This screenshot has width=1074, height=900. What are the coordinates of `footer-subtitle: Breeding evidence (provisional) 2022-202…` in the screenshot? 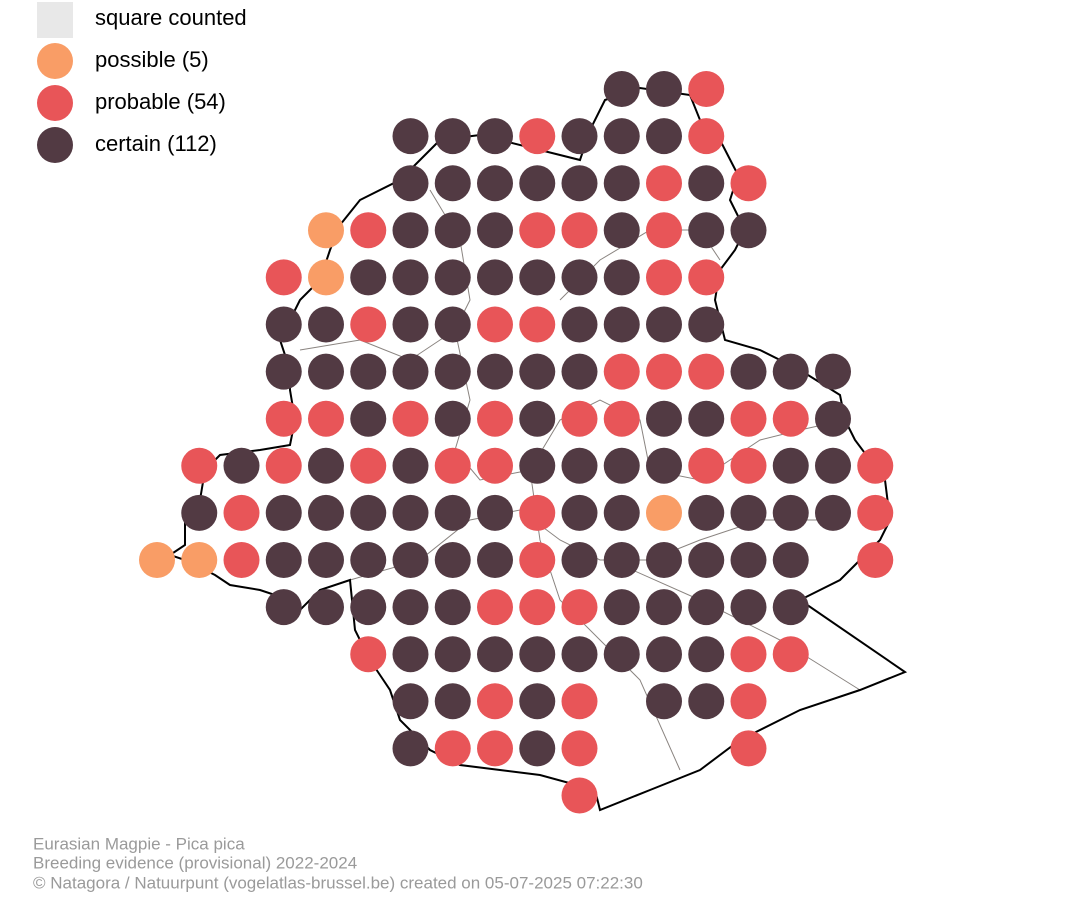 It's located at (195, 862).